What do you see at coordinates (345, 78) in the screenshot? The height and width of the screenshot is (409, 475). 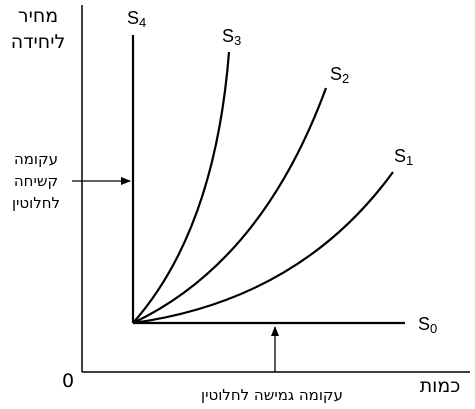 I see `subscript: 2` at bounding box center [345, 78].